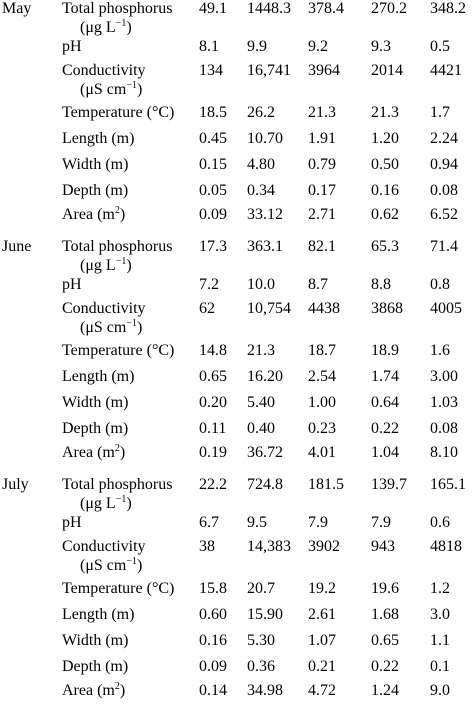 This screenshot has height=713, width=474. I want to click on table-cell: 0.17, so click(322, 190).